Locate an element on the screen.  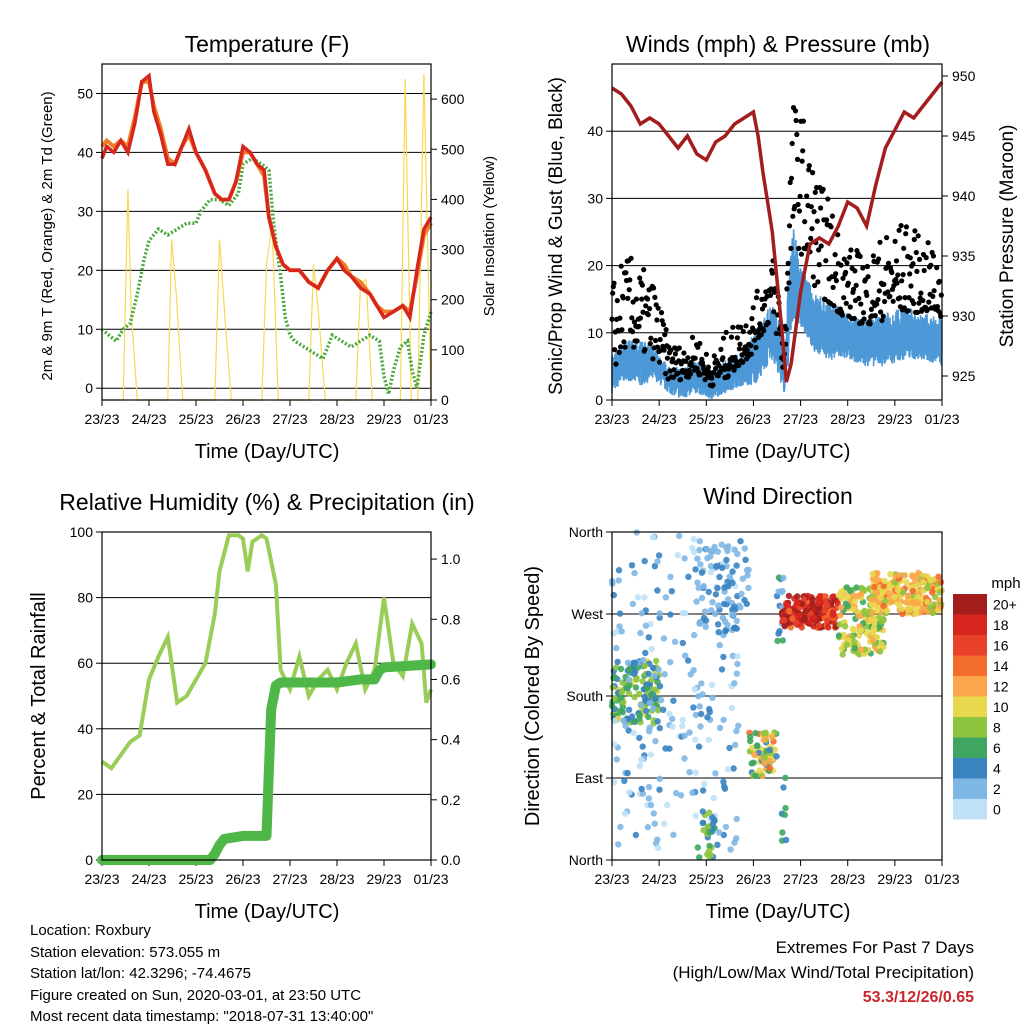
winds-ylabel-right: Station Pressure (Maroon) is located at coordinates (1007, 236).